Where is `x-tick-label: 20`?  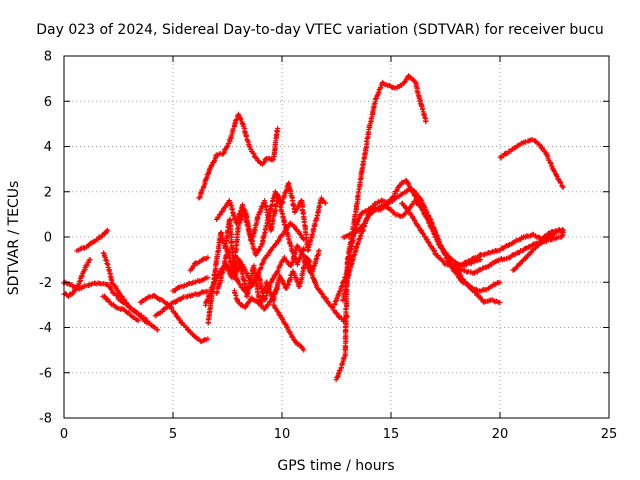 x-tick-label: 20 is located at coordinates (500, 434).